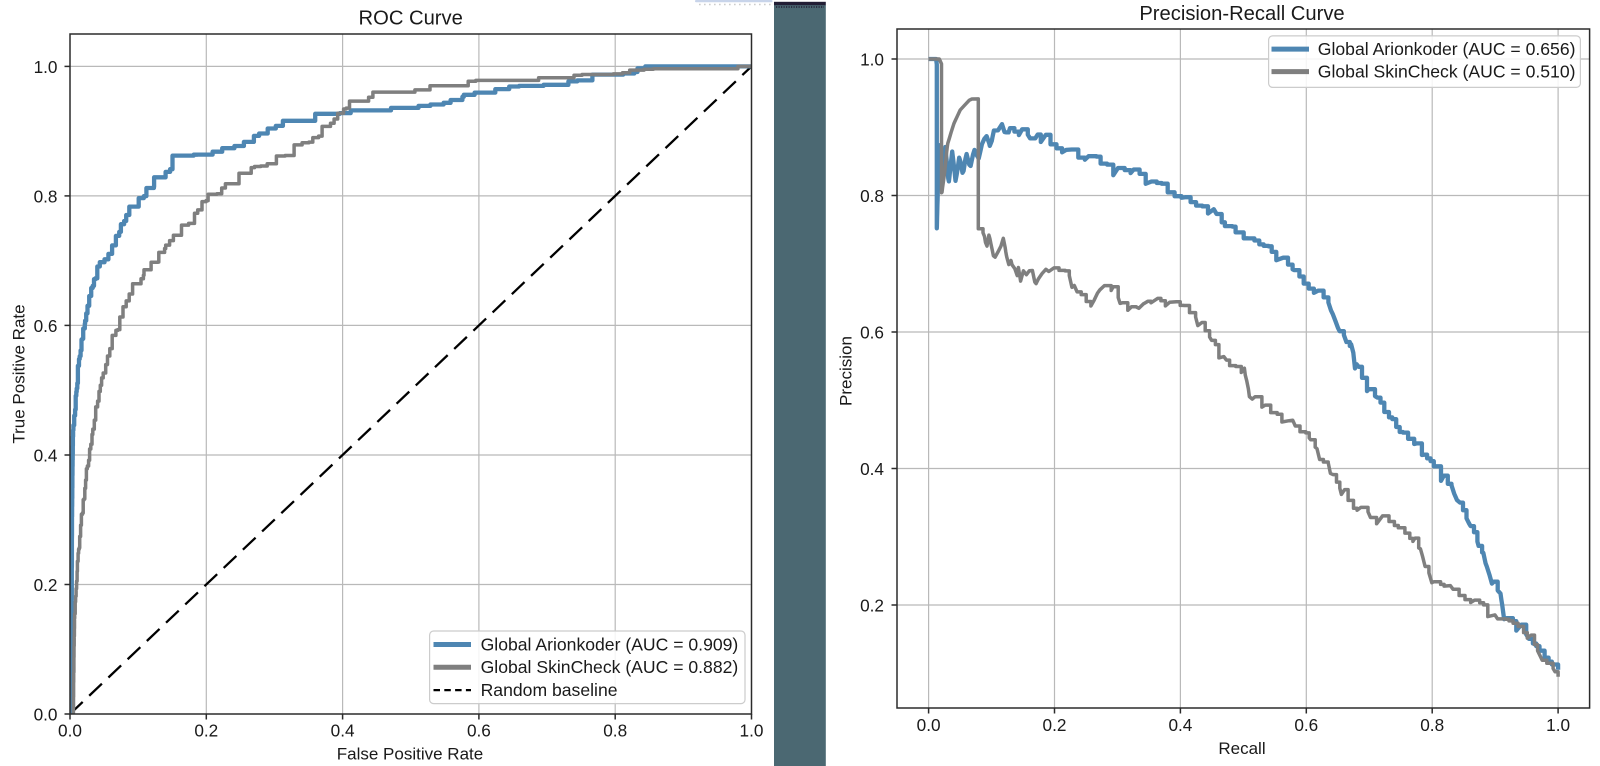 This screenshot has height=766, width=1600. I want to click on svg-text: False Positive Rate, so click(410, 754).